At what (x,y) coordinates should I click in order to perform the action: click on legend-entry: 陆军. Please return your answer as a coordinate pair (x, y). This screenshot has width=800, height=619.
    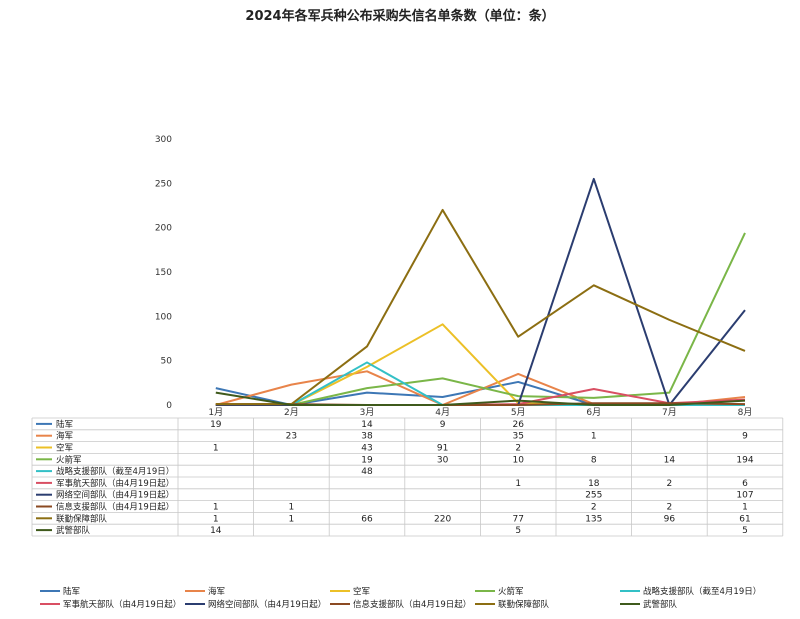
    Looking at the image, I should click on (71, 591).